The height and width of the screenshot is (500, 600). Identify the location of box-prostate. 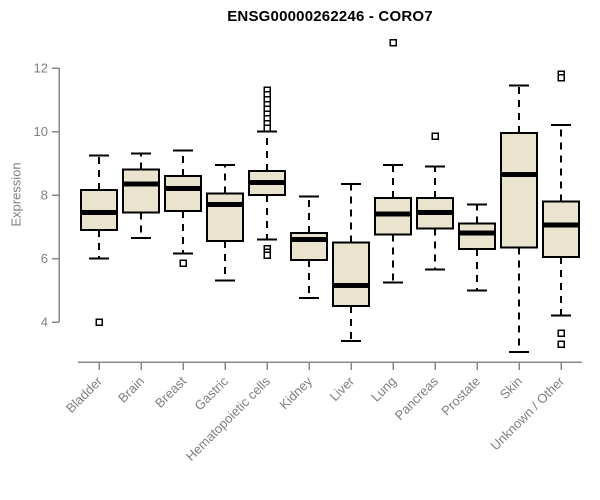
(477, 247).